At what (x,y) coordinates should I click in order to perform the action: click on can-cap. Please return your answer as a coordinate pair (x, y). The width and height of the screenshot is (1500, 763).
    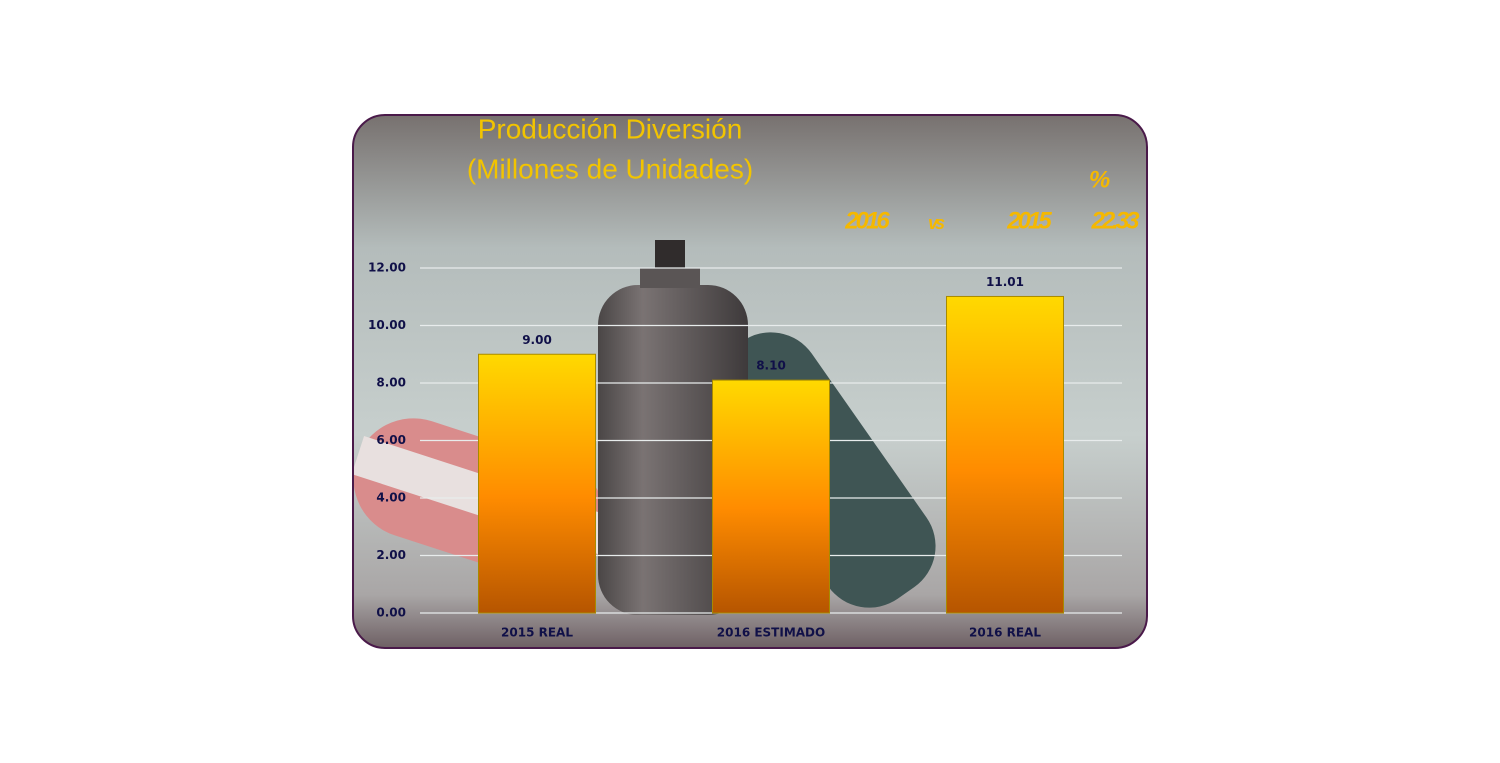
    Looking at the image, I should click on (670, 278).